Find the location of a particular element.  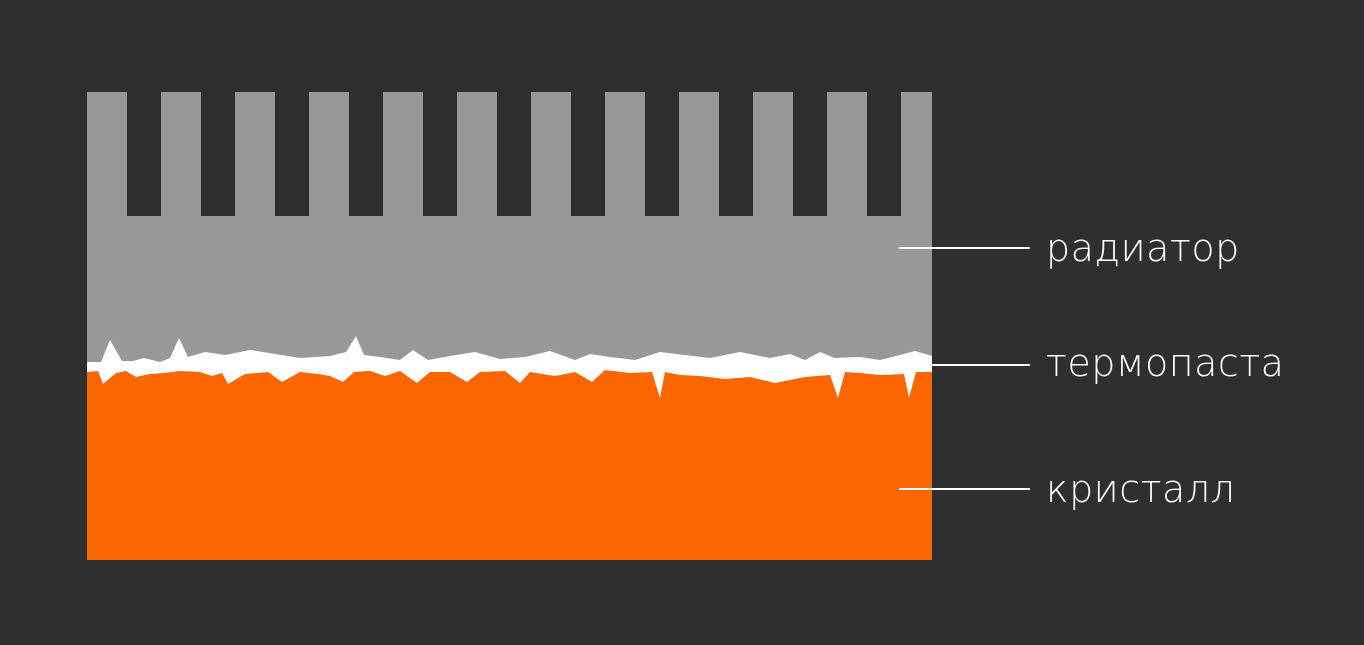

radiator-label: радиатор is located at coordinates (1143, 248).